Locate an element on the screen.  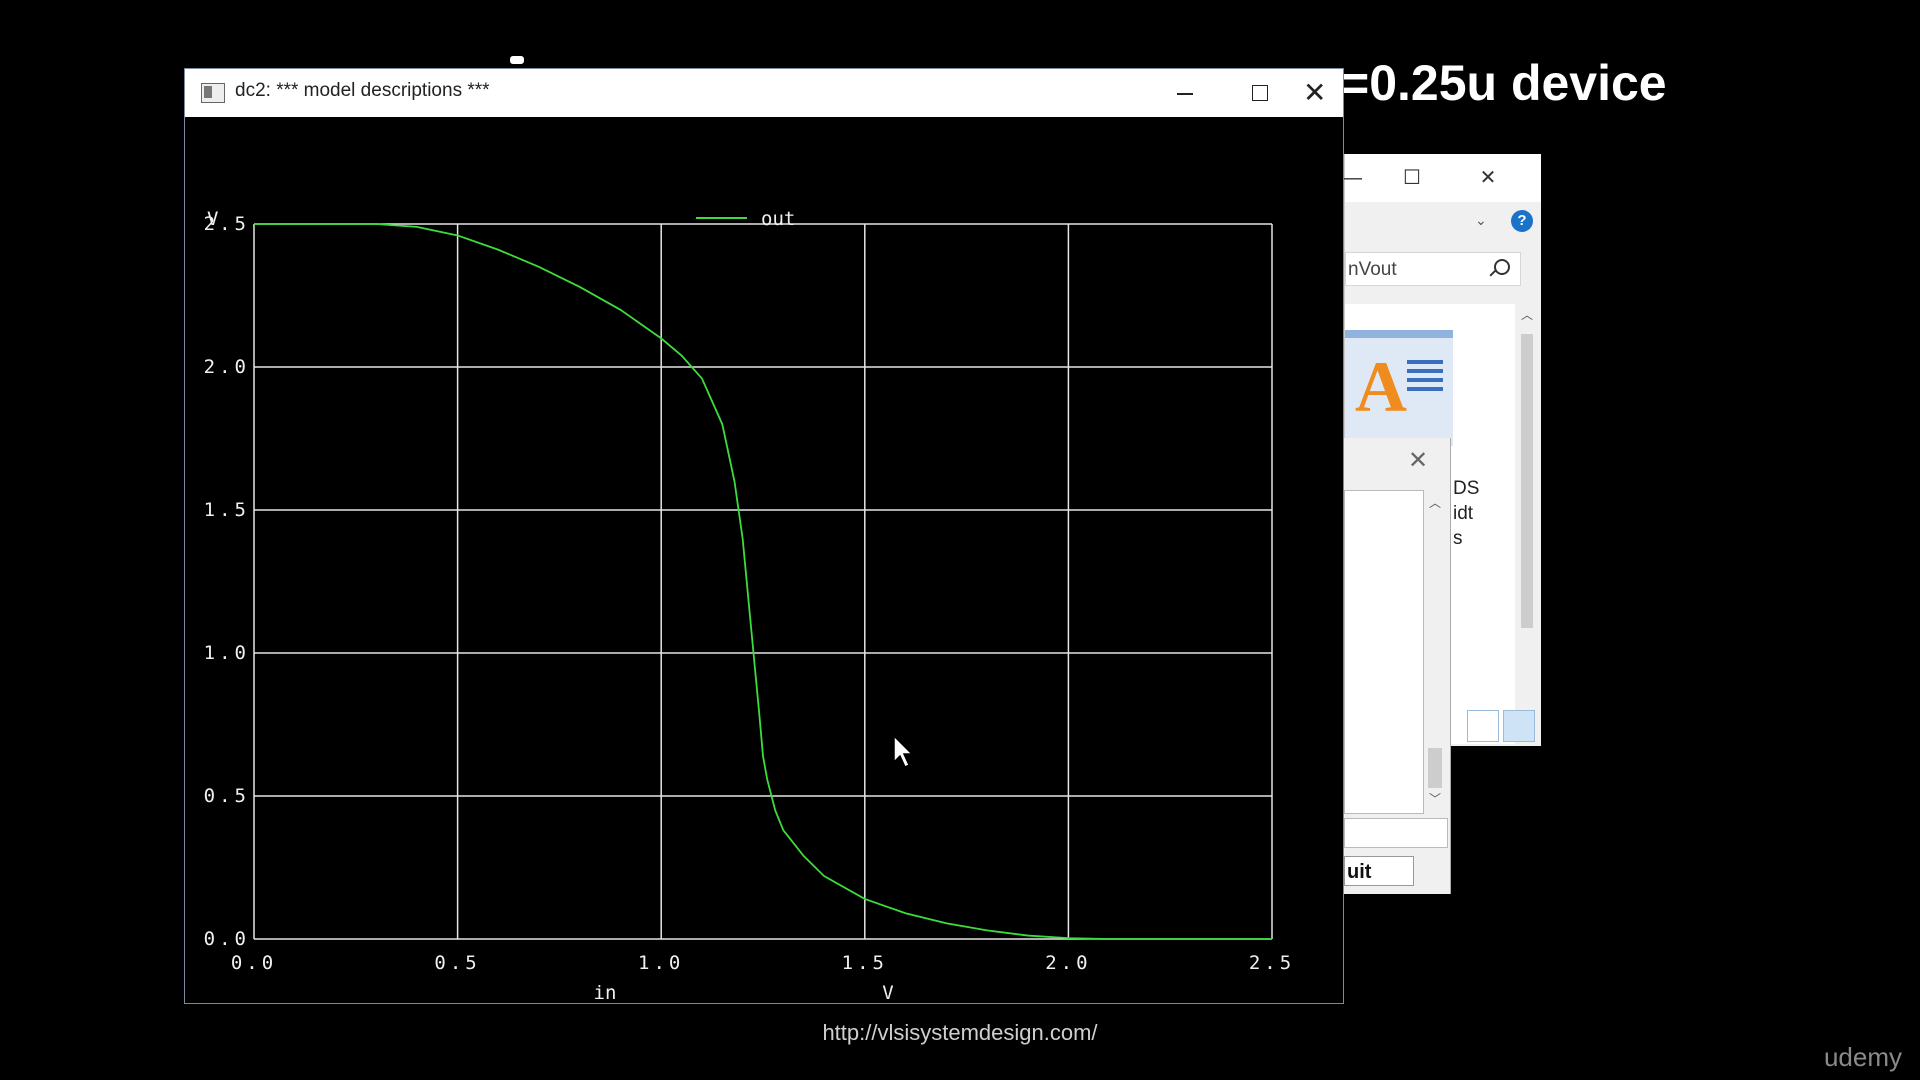
x-tick-label: 2.5 is located at coordinates (1272, 963).